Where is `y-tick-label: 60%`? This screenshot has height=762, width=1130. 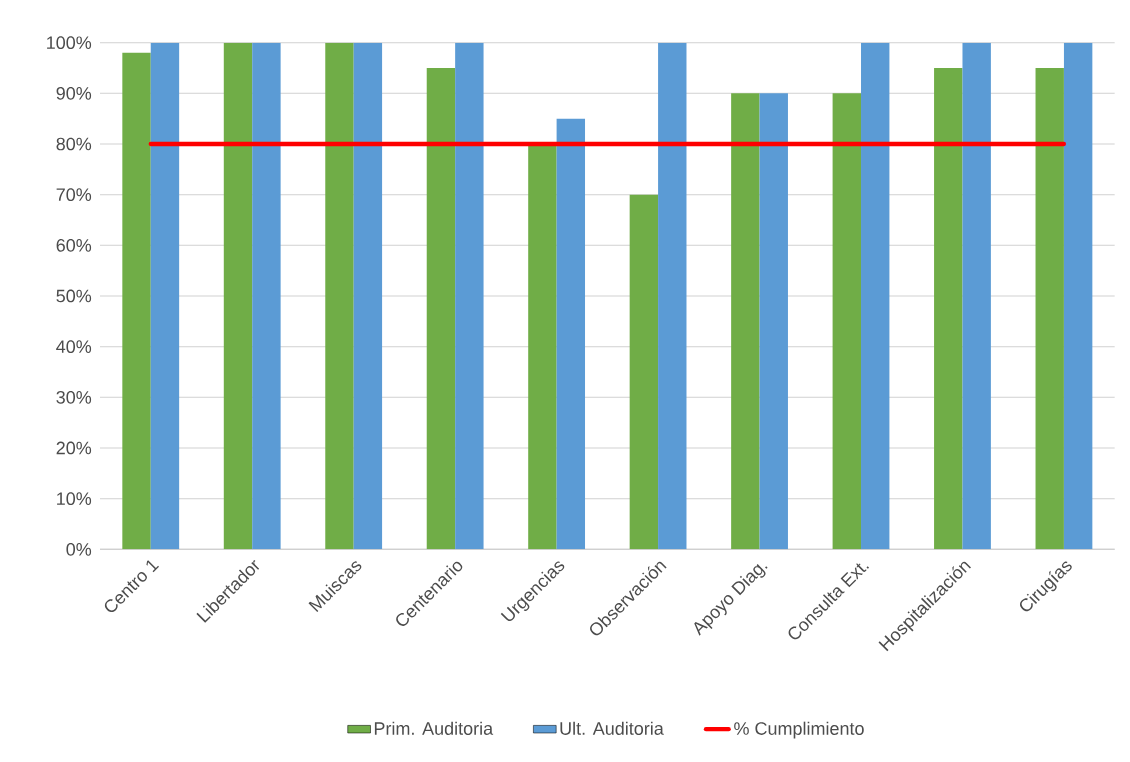 y-tick-label: 60% is located at coordinates (74, 245).